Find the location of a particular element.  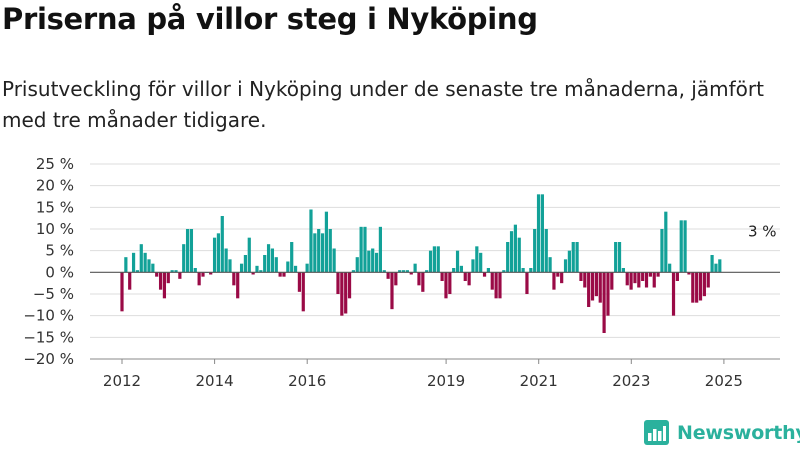

y-tick-label: 5 % is located at coordinates (59, 251).